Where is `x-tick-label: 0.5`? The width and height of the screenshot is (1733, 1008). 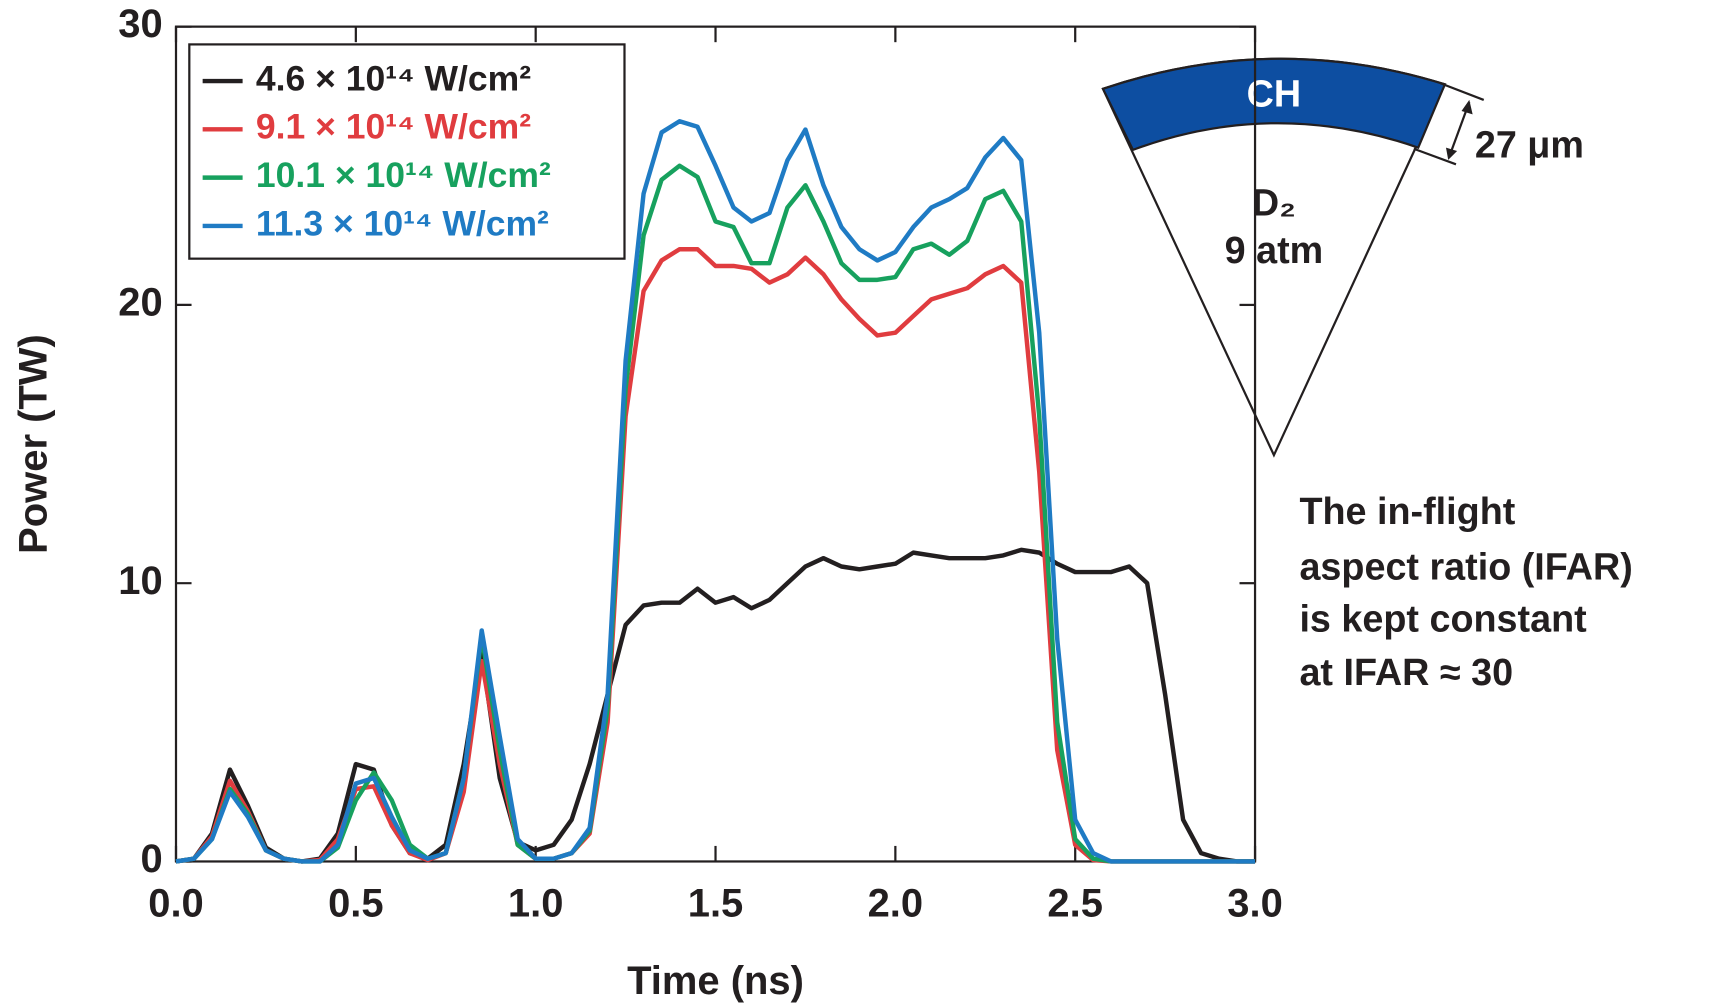
x-tick-label: 0.5 is located at coordinates (356, 903).